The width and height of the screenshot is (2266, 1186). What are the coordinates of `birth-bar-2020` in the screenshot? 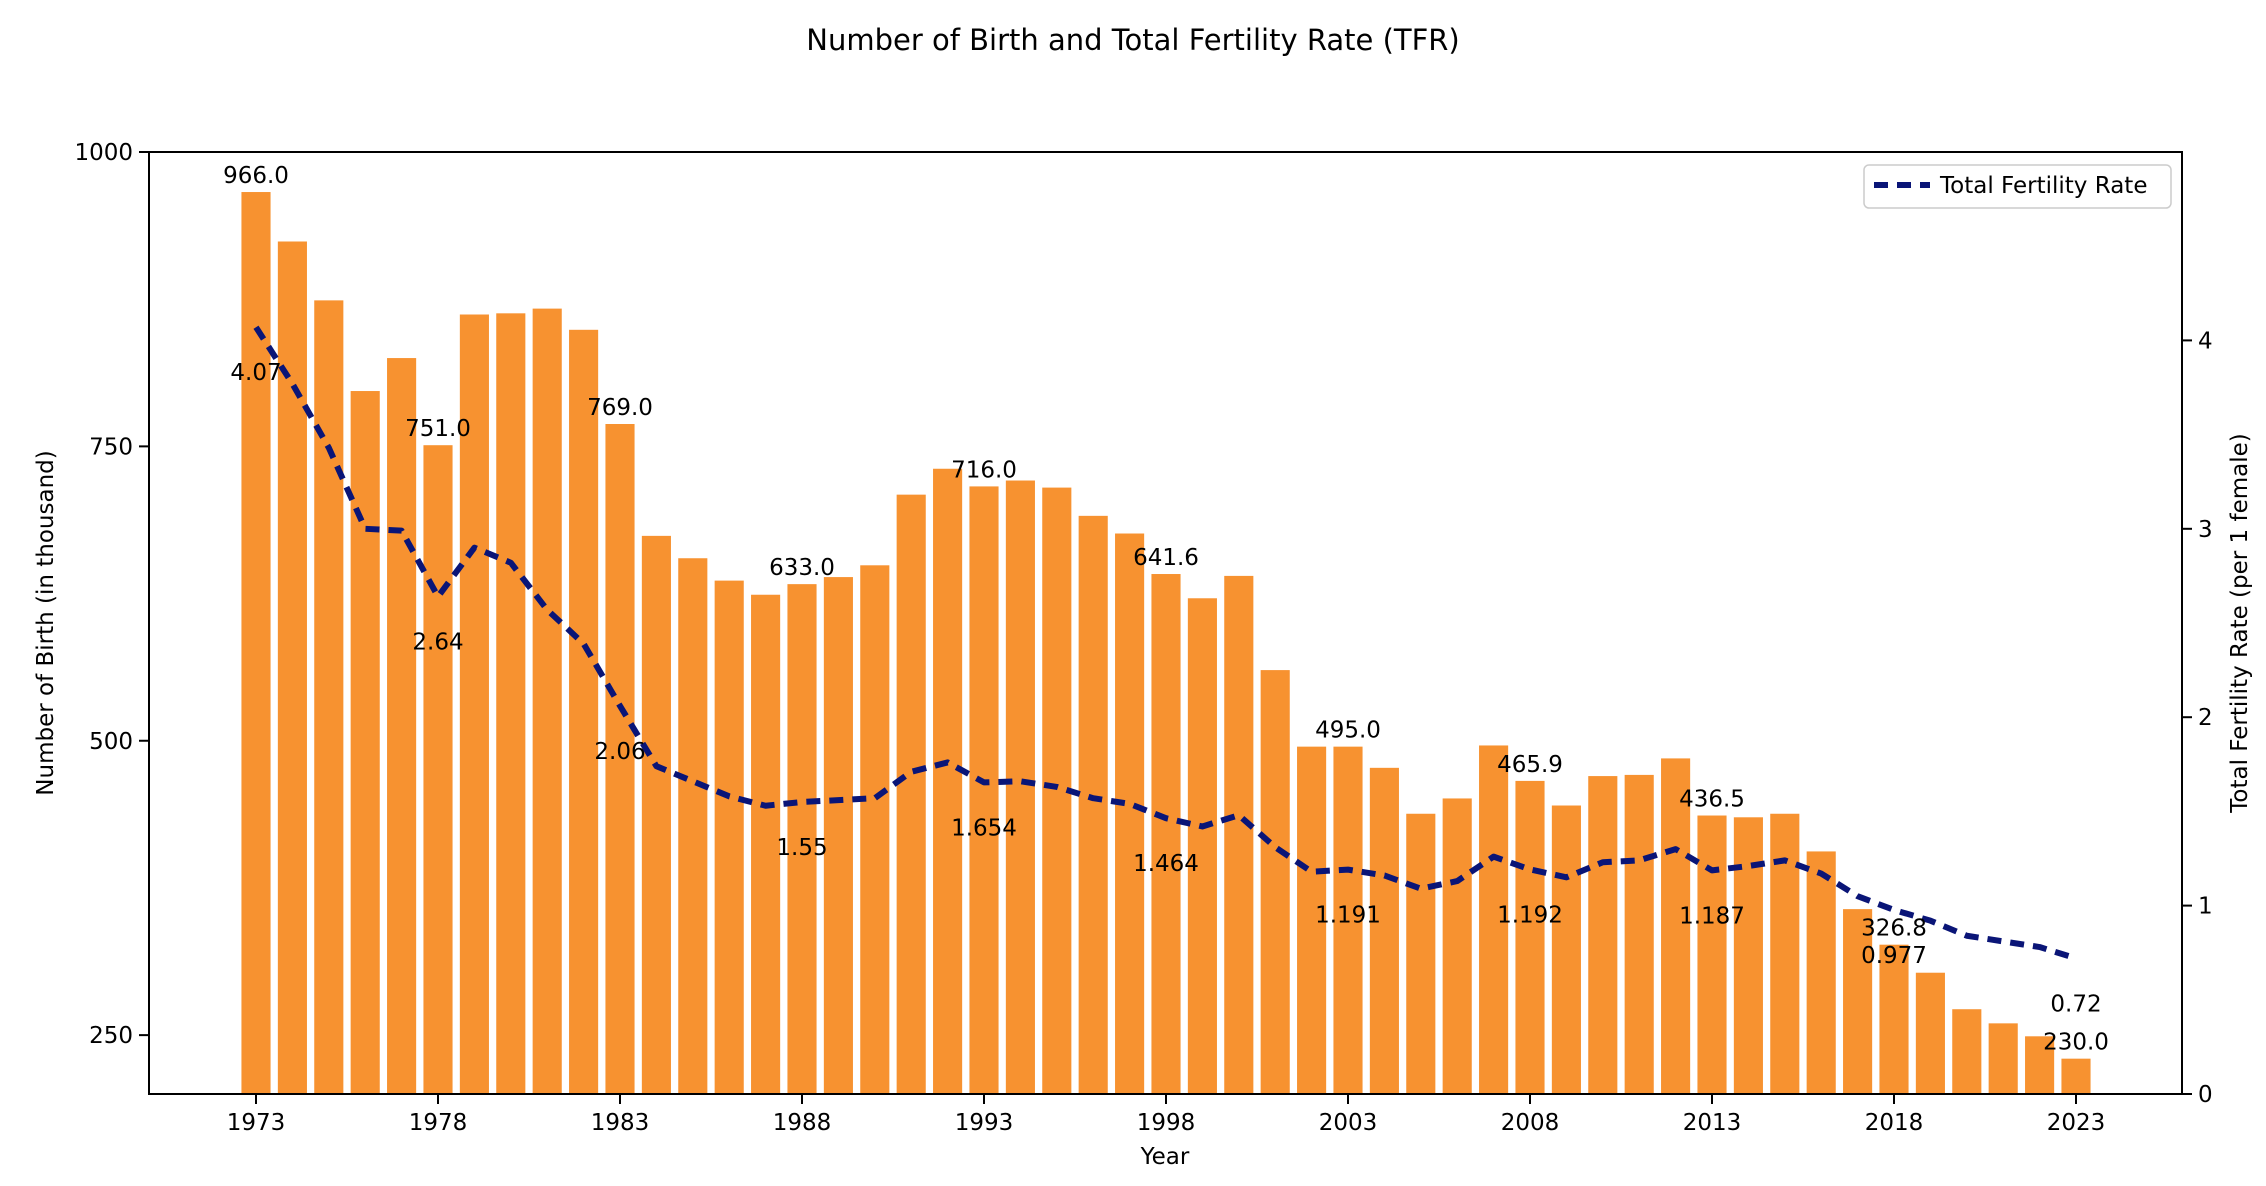 It's located at (1967, 1051).